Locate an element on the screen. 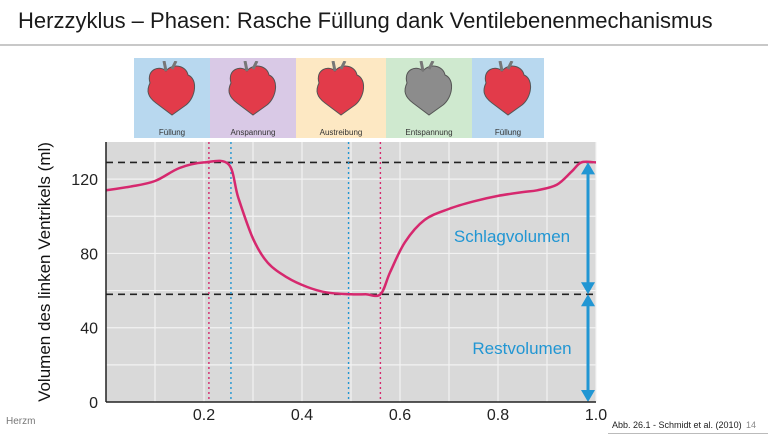 The width and height of the screenshot is (768, 434). y-tick-labels: 0 40 80 120 is located at coordinates (84, 292).